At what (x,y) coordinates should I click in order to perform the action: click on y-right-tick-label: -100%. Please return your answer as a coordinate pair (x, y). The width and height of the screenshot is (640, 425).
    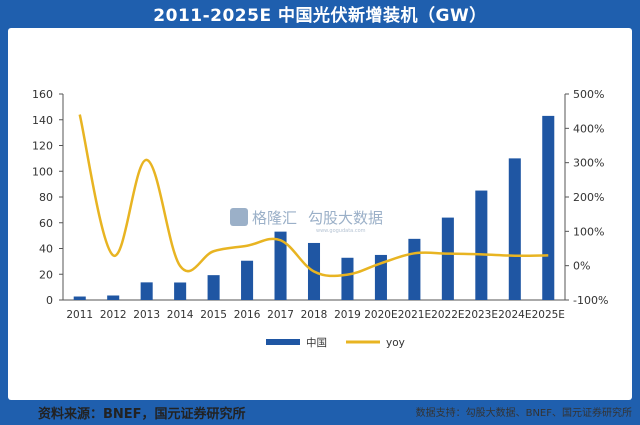
    Looking at the image, I should click on (590, 300).